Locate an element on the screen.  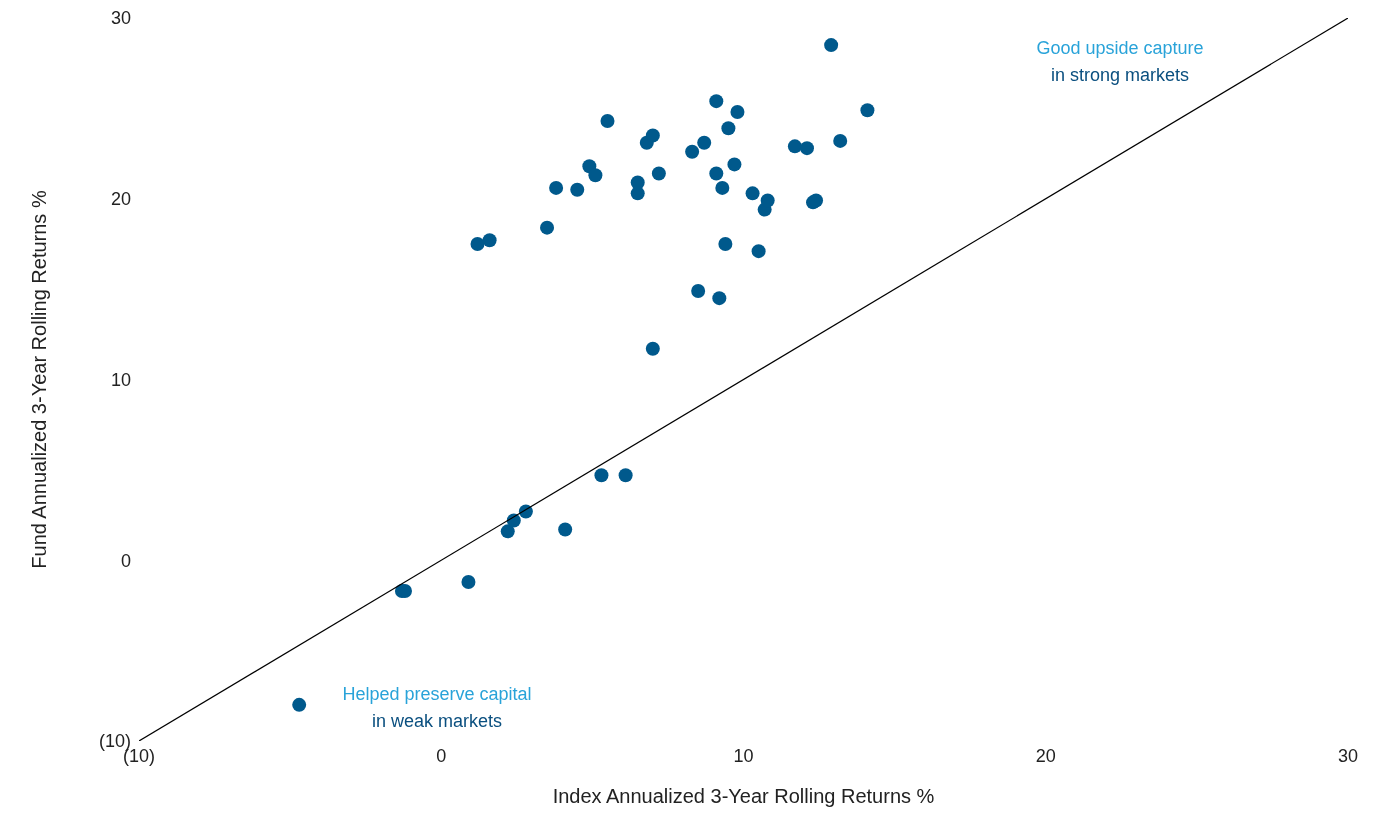
annotation: Good upside capture is located at coordinates (1120, 48).